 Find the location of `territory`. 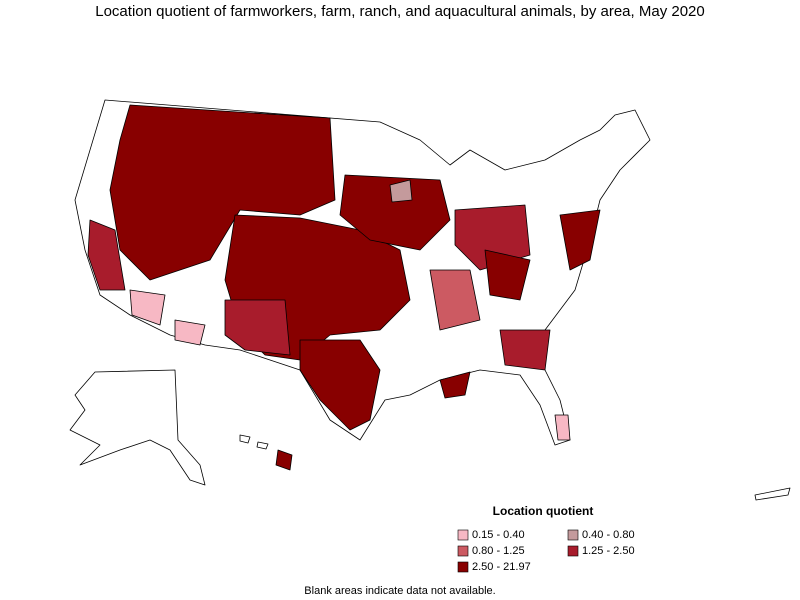

territory is located at coordinates (772, 494).